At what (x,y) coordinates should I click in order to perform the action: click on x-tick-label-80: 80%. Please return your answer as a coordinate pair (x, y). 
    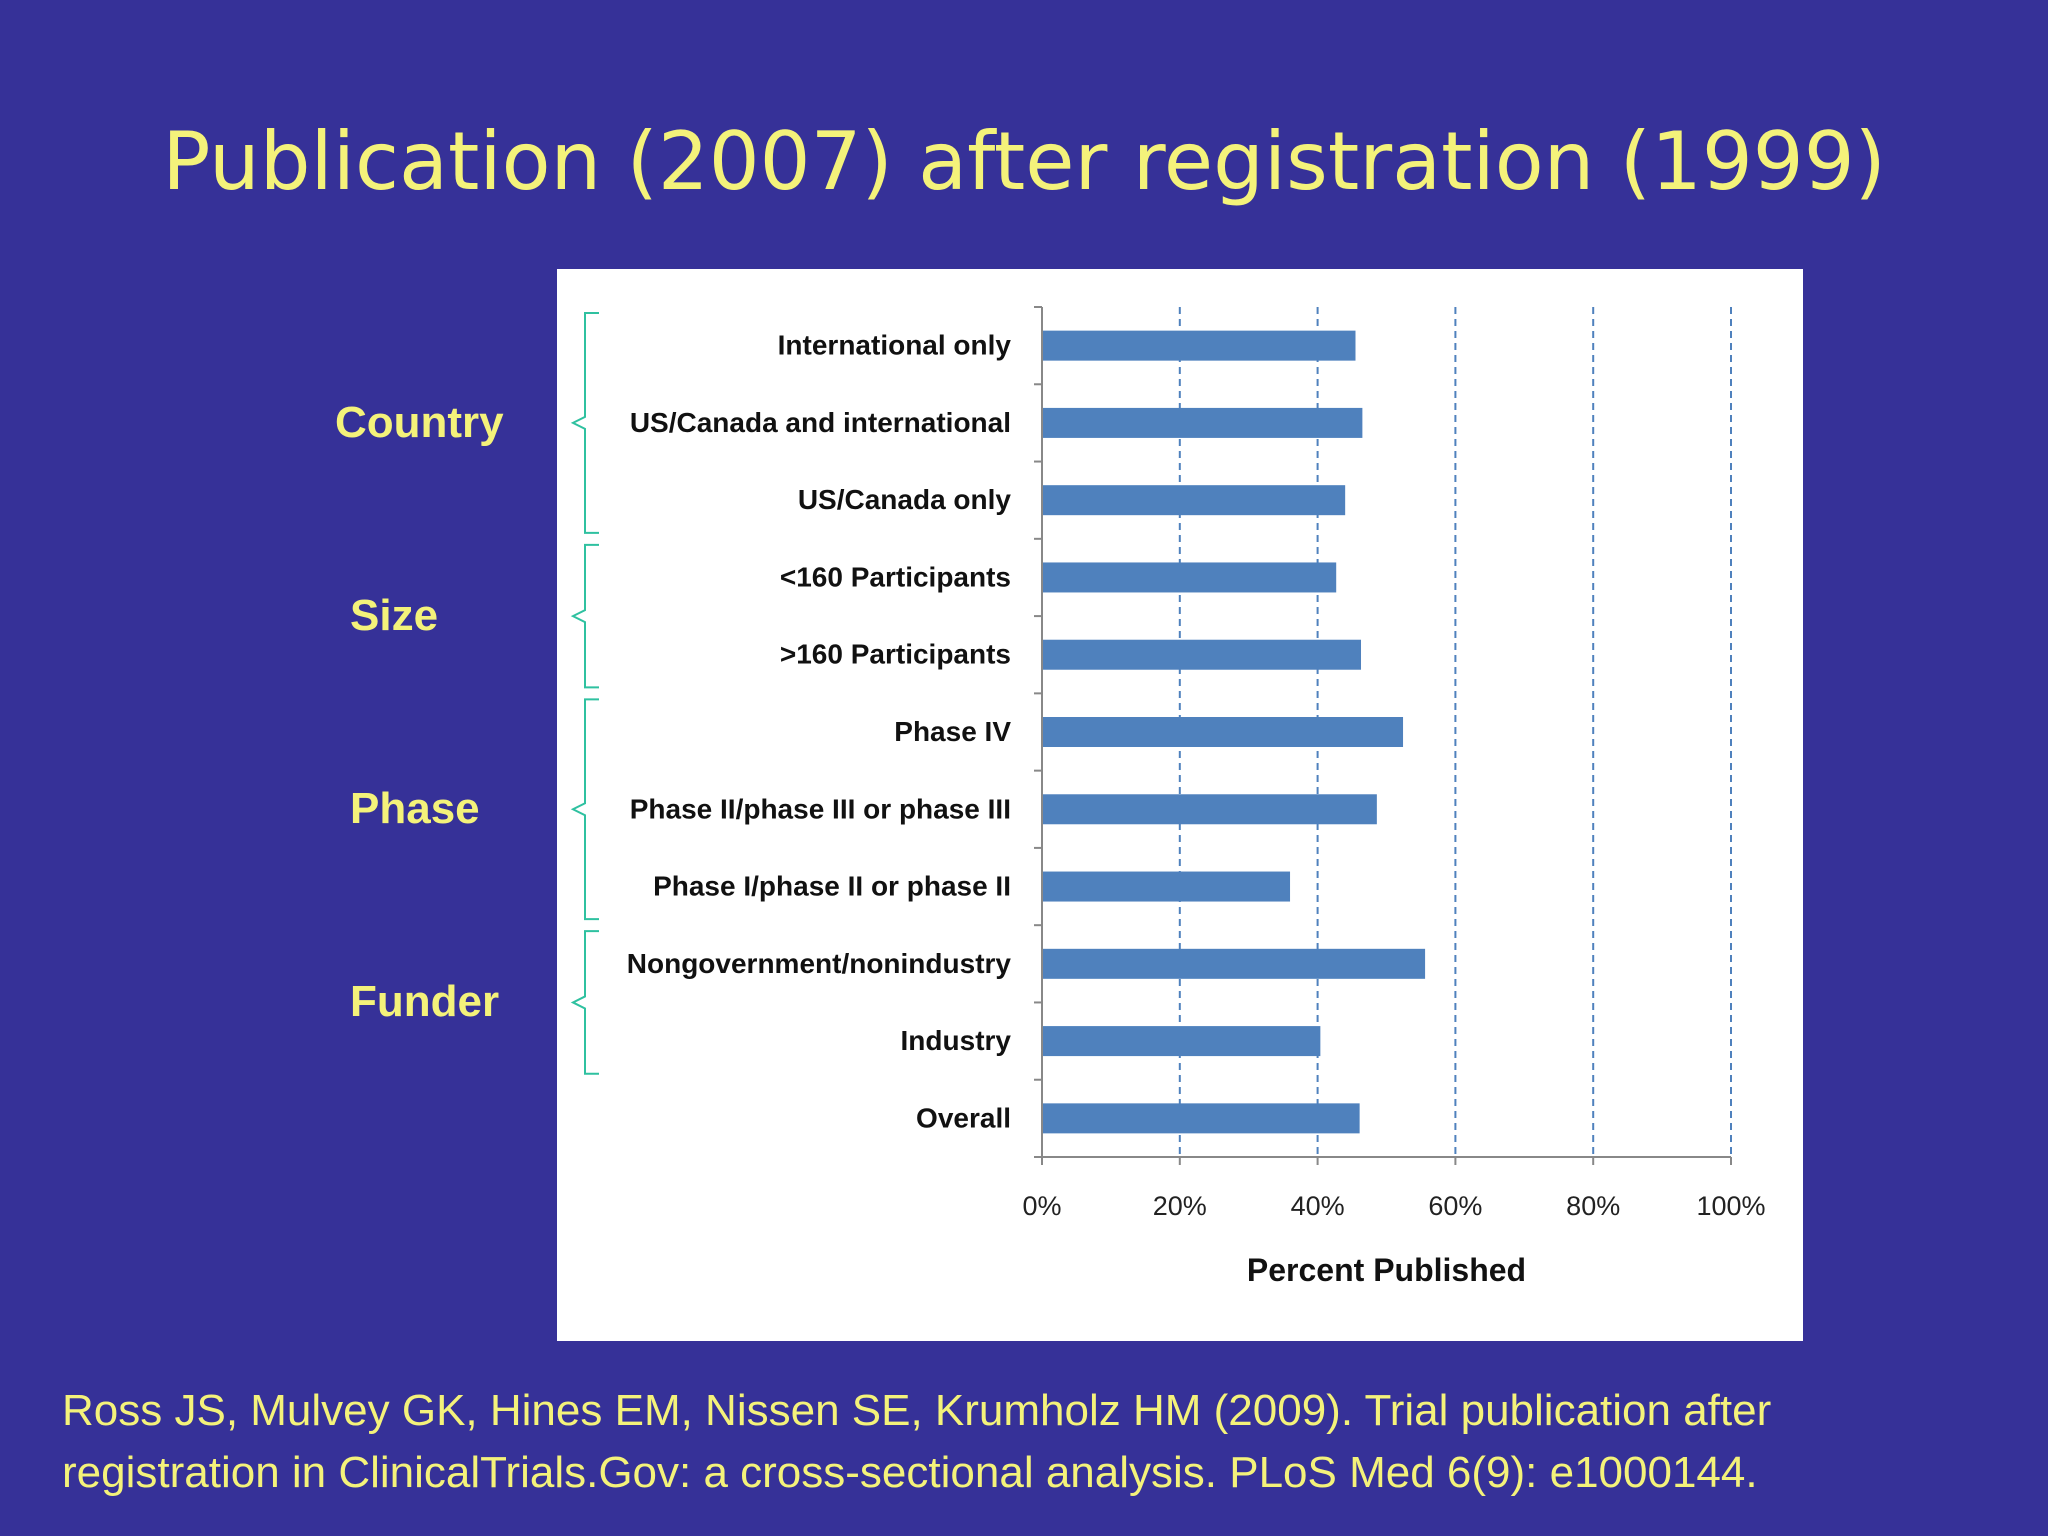
    Looking at the image, I should click on (1593, 1206).